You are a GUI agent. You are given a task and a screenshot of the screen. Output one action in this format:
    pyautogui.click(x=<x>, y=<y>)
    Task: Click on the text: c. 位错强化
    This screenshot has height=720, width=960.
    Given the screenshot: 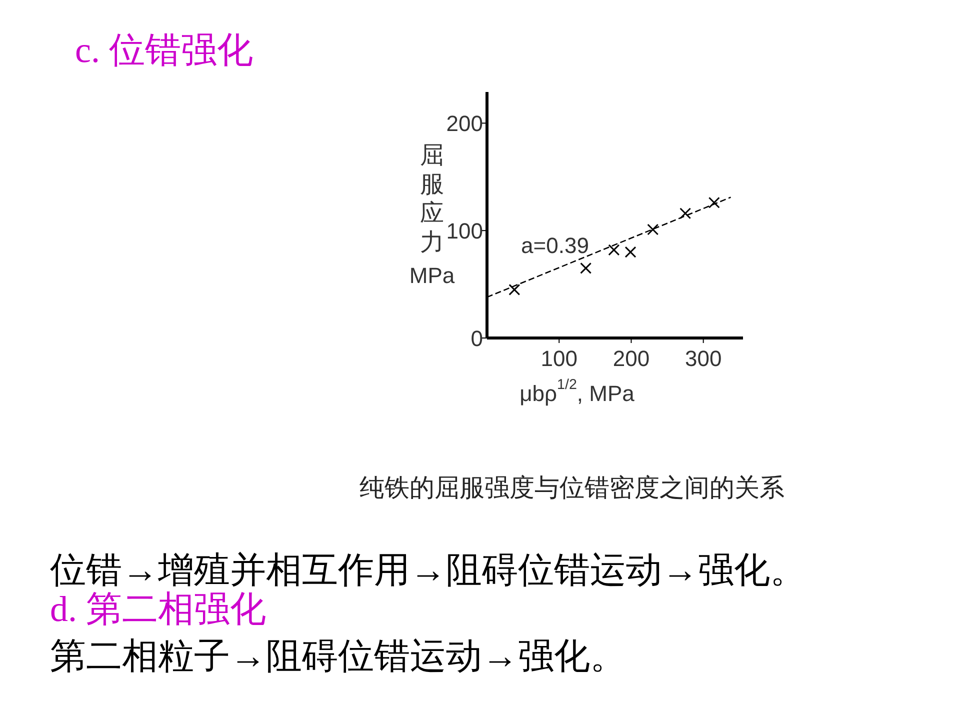 What is the action you would take?
    pyautogui.click(x=164, y=50)
    